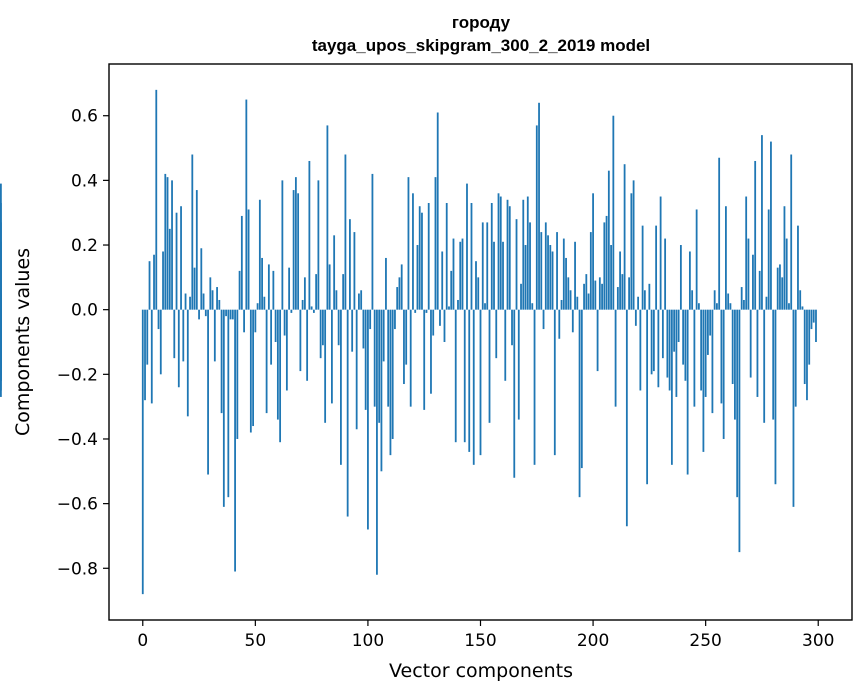 The height and width of the screenshot is (696, 867). I want to click on y-axis-ticks: −0.8 −0.6 −0.4 −0.2 0.0 0.2 0.4 0.6, so click(83, 343).